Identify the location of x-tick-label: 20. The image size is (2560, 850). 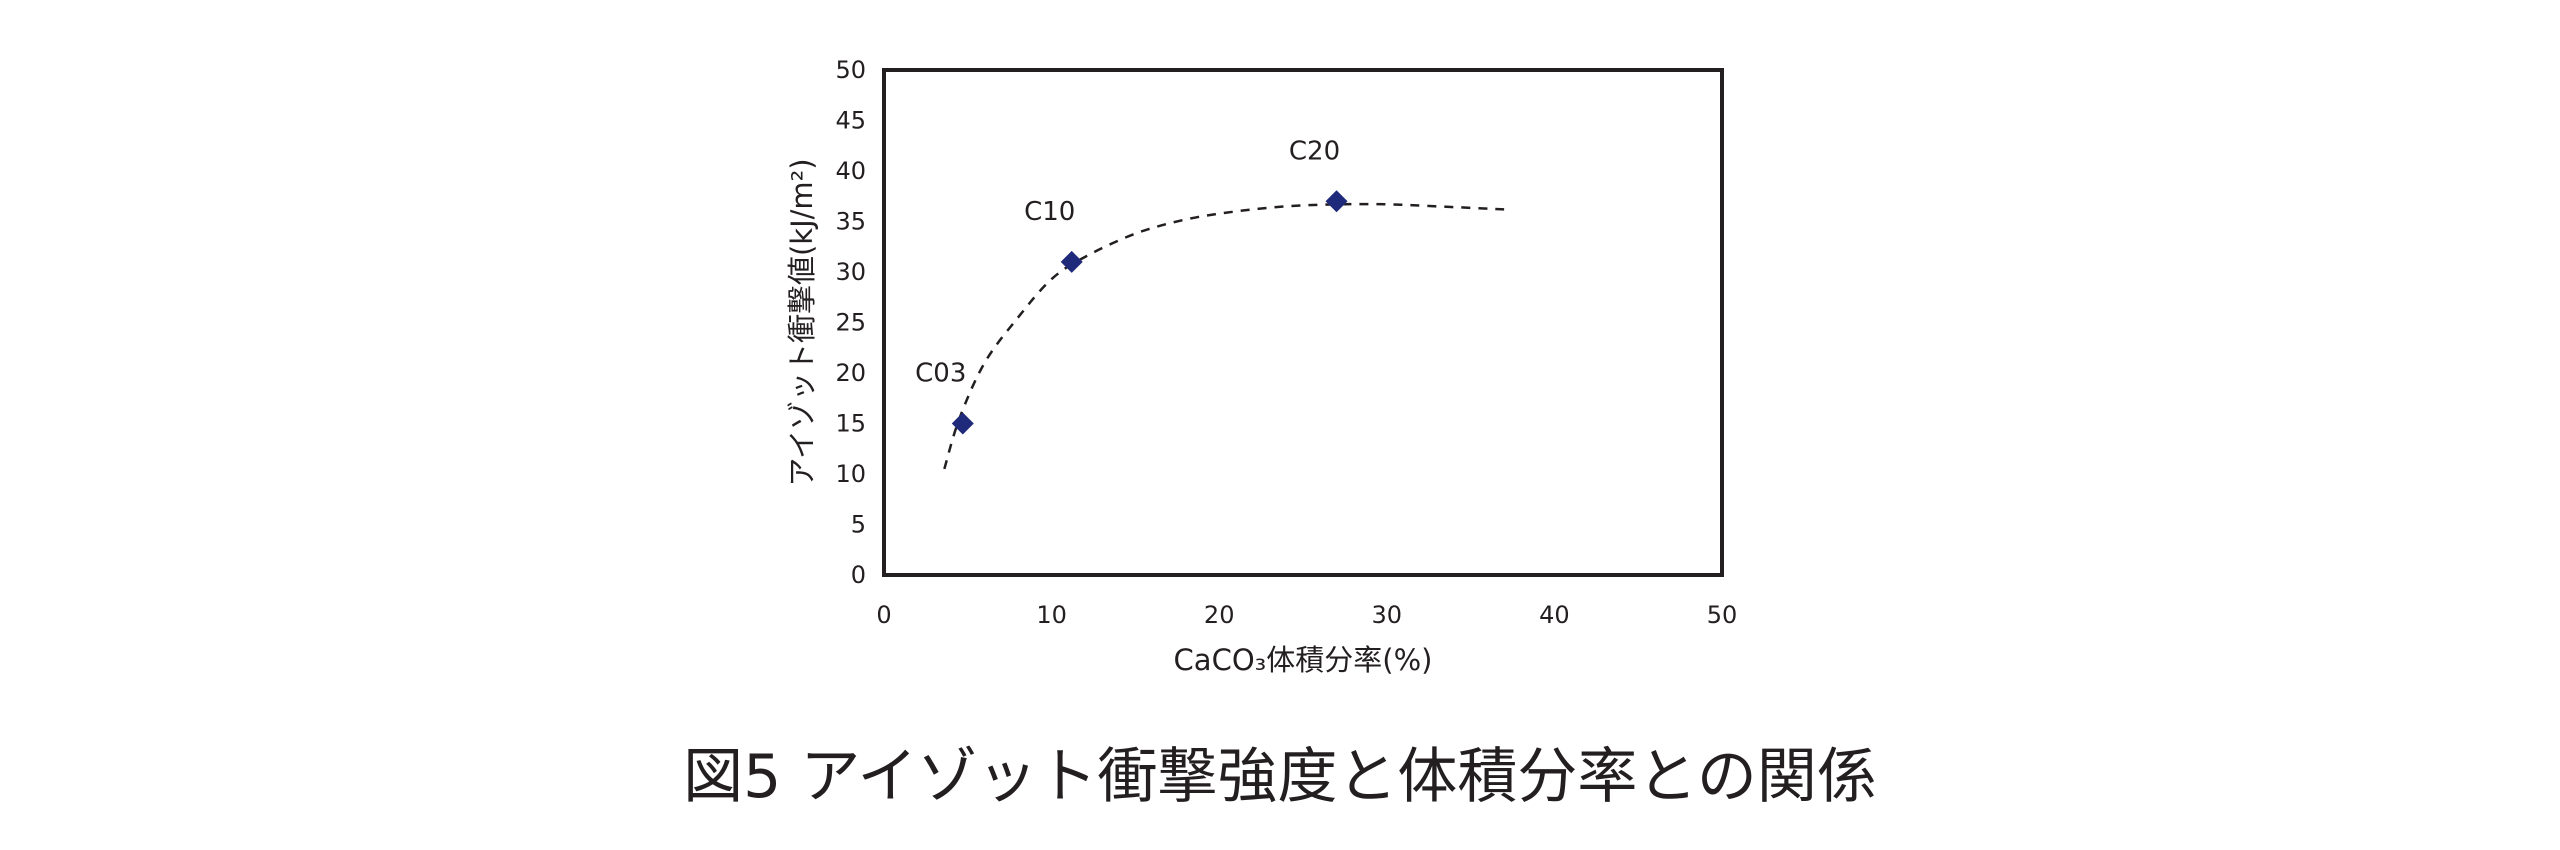
(1219, 615).